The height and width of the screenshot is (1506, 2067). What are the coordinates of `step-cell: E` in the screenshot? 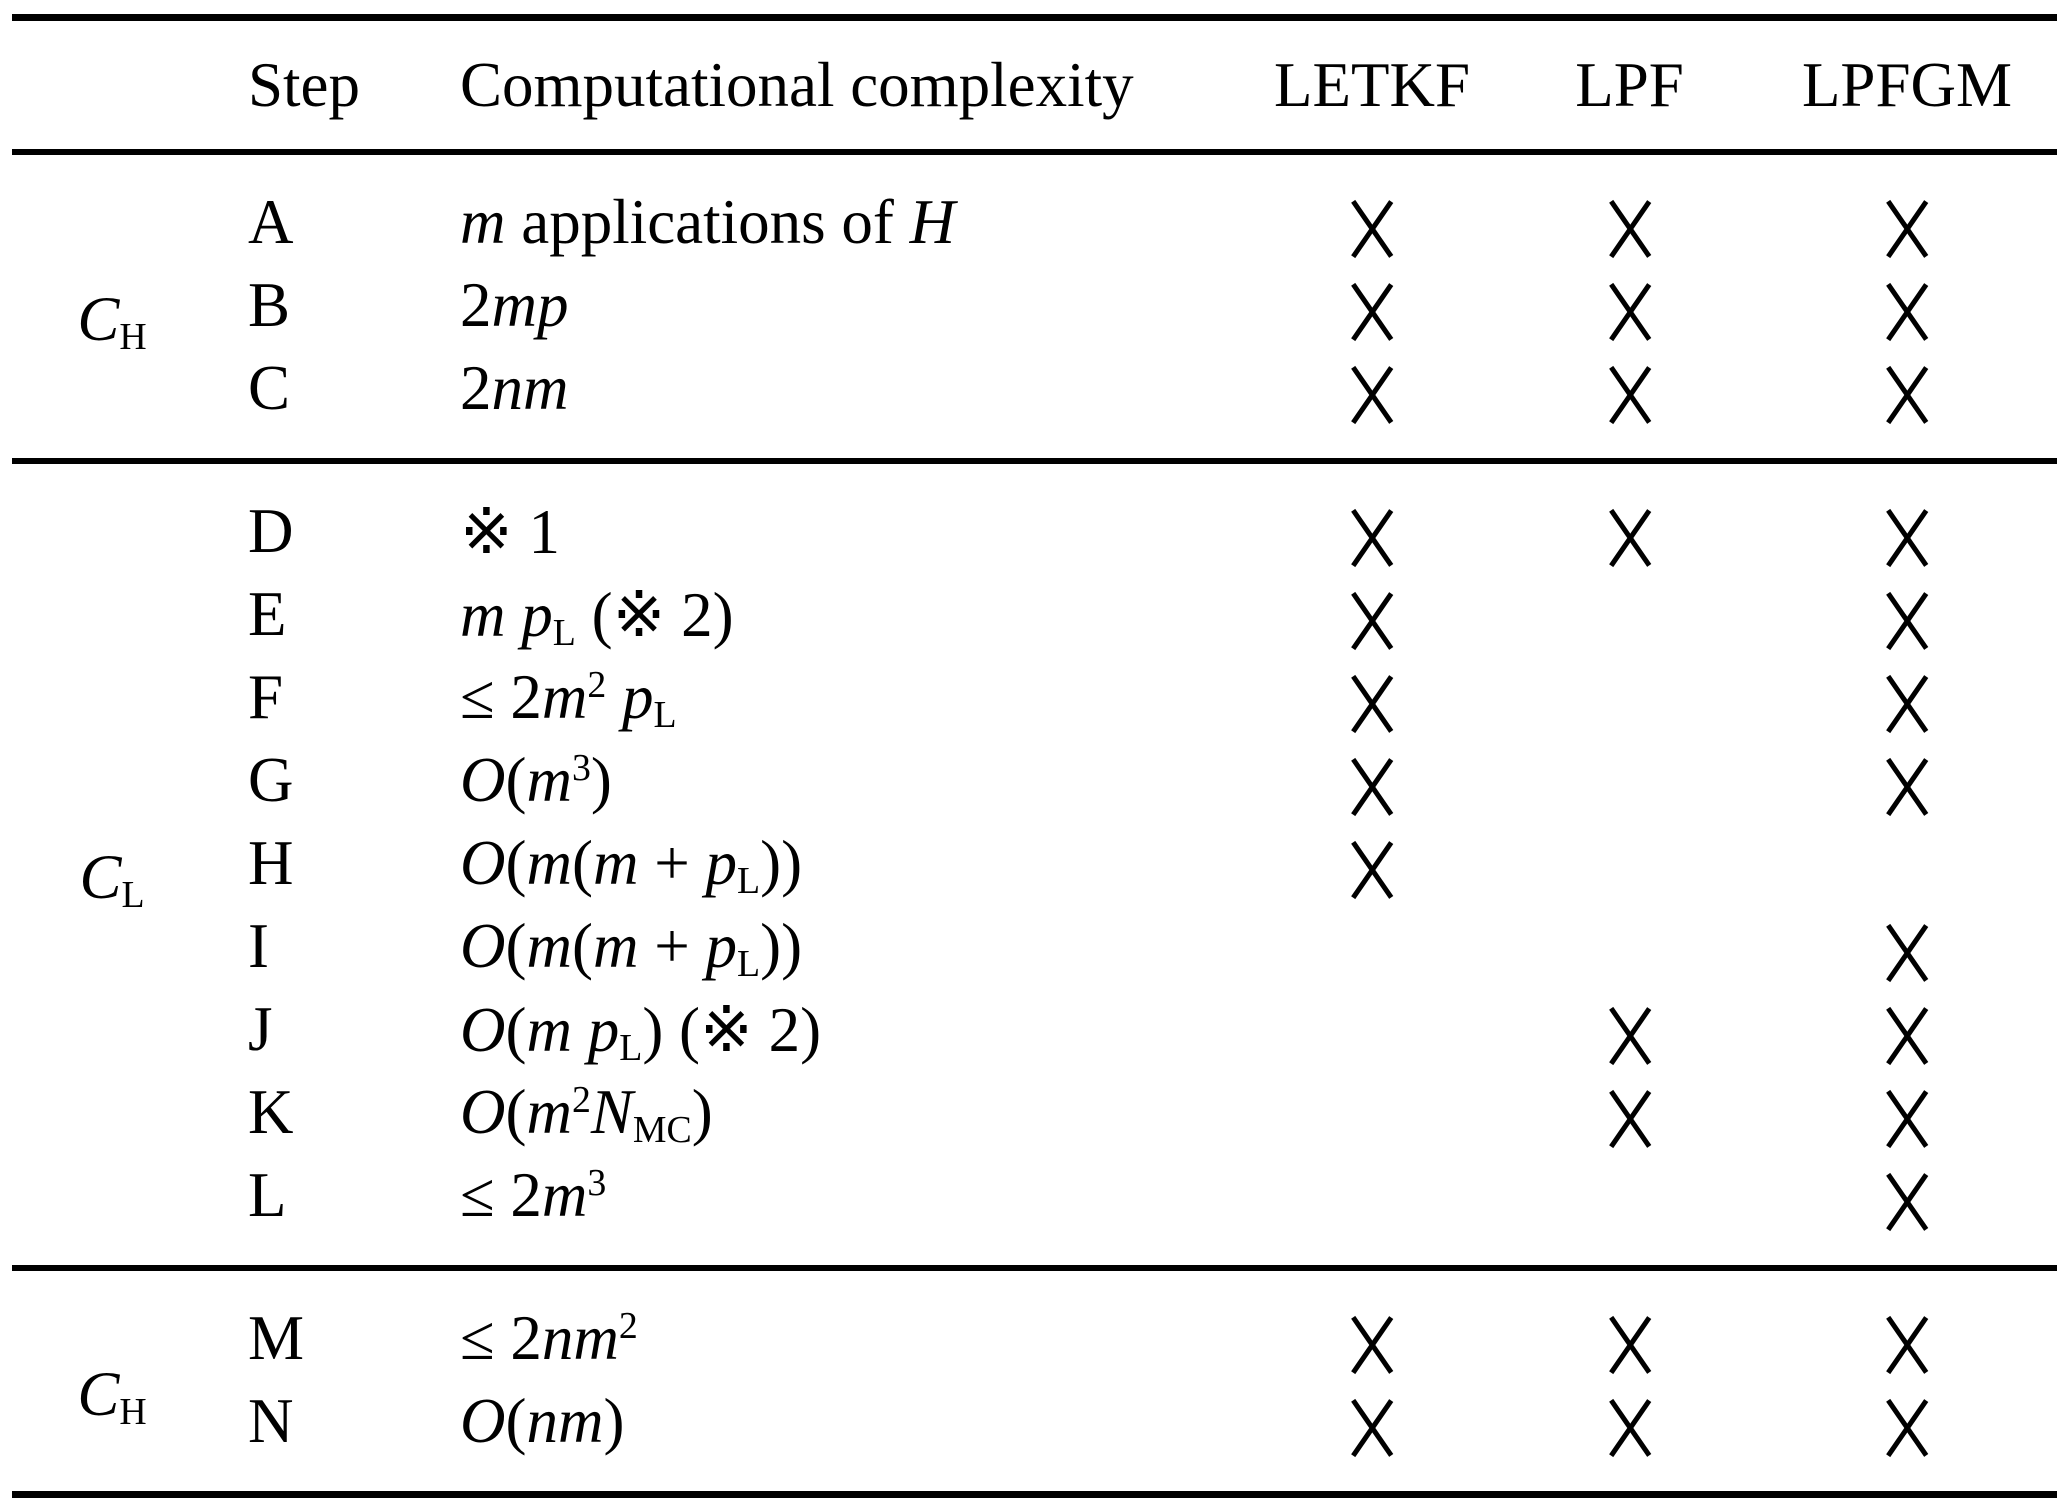 It's located at (267, 614).